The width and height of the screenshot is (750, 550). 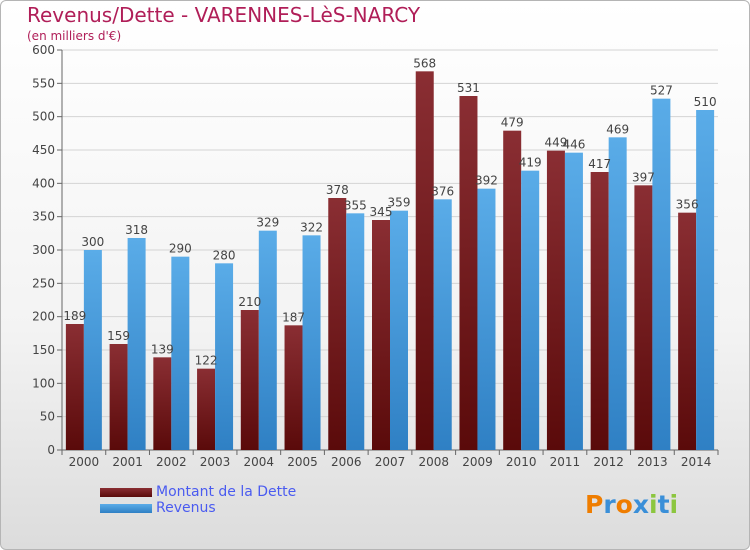 I want to click on data-label-revenue: 376, so click(x=442, y=191).